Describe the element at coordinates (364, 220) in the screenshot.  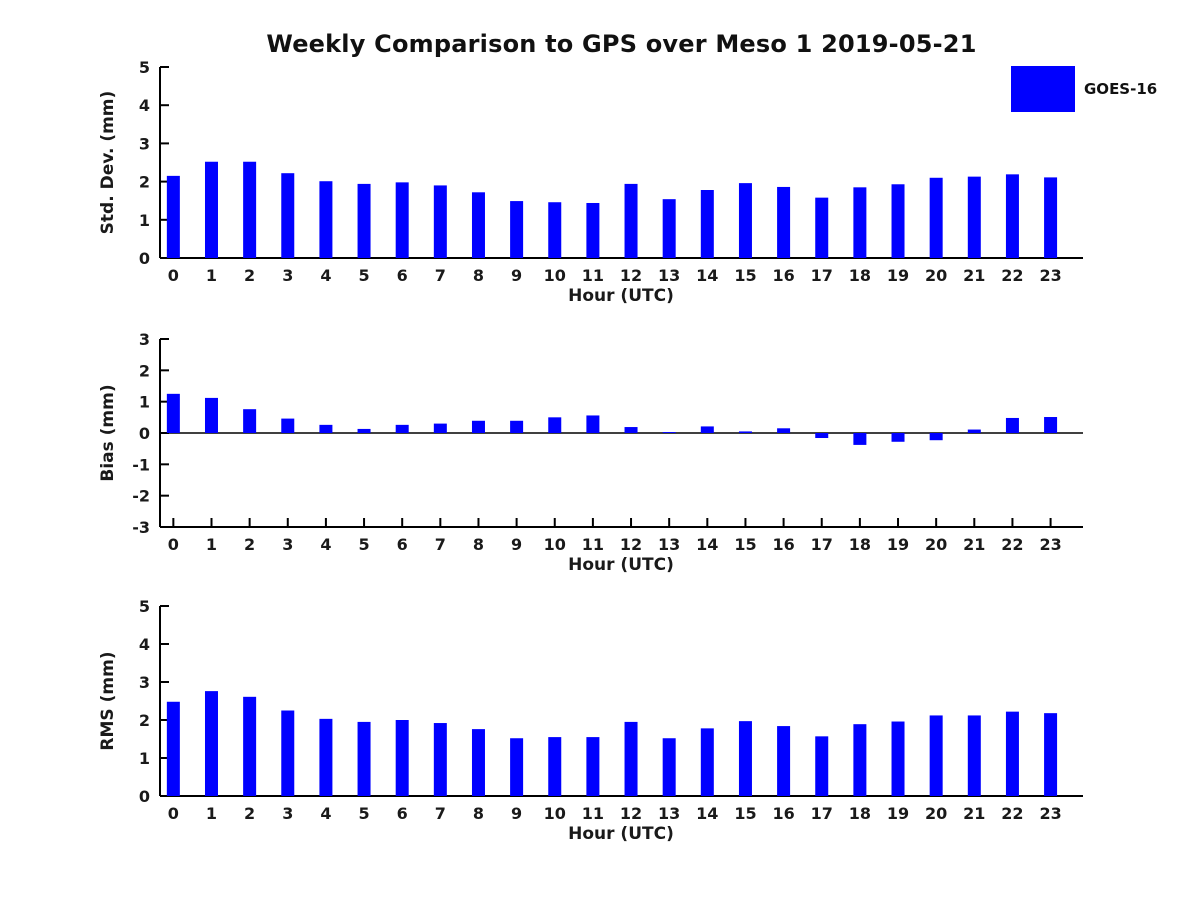
I see `bar-std-h5` at that location.